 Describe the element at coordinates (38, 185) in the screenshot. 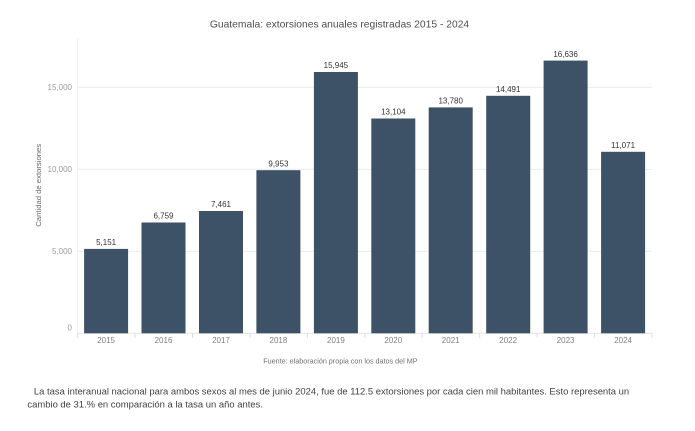

I see `svg-text: Cantidad de extorsiones` at that location.